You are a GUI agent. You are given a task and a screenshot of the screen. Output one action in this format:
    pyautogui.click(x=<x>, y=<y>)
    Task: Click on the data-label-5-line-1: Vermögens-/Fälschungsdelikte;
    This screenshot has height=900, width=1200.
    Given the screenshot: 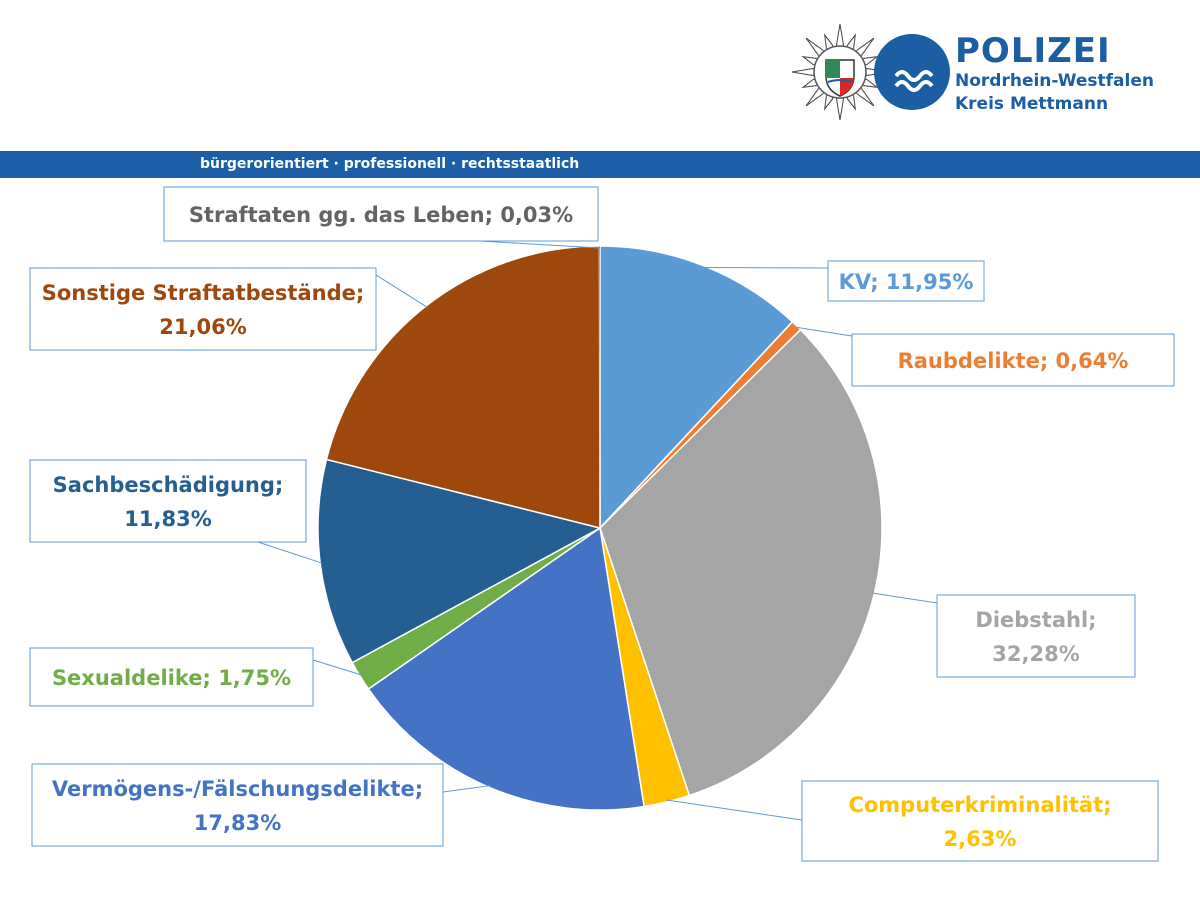 What is the action you would take?
    pyautogui.click(x=237, y=789)
    